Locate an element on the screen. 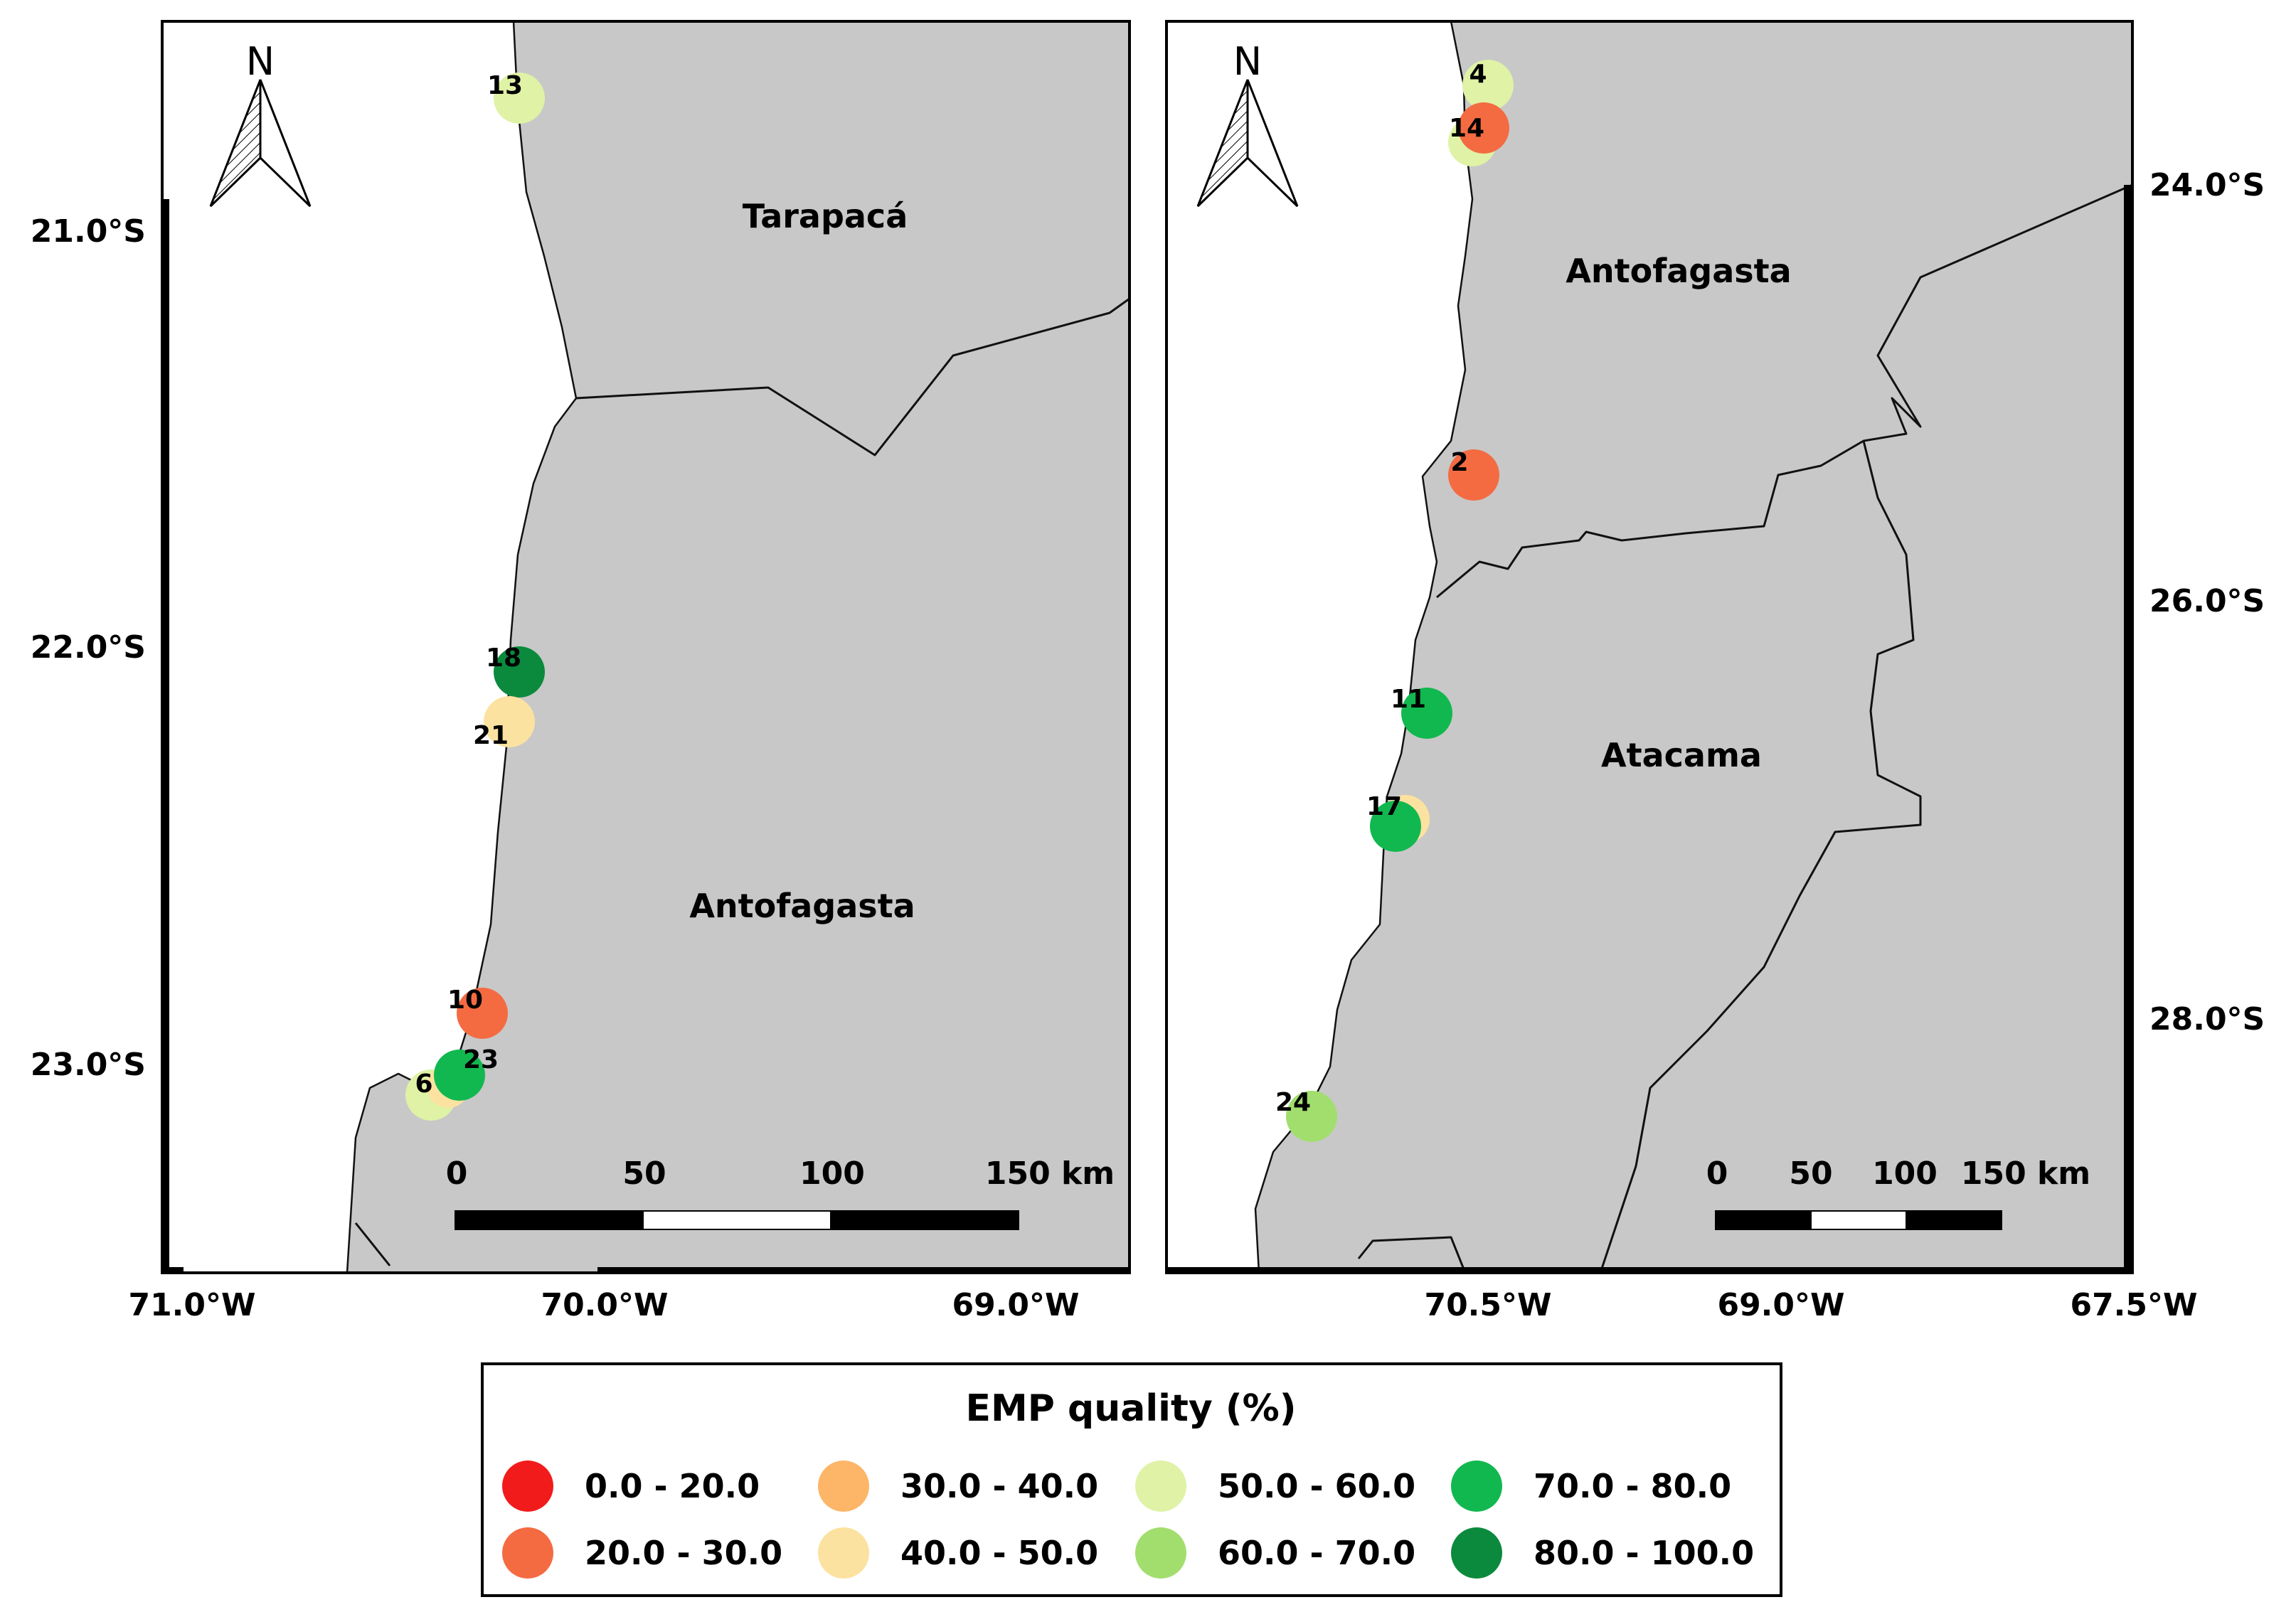  scale-label-right-3: 150 km is located at coordinates (2026, 1173).